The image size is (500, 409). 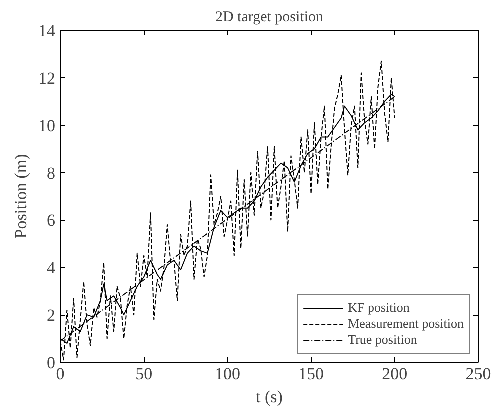 I want to click on legend-label: KF position, so click(x=379, y=308).